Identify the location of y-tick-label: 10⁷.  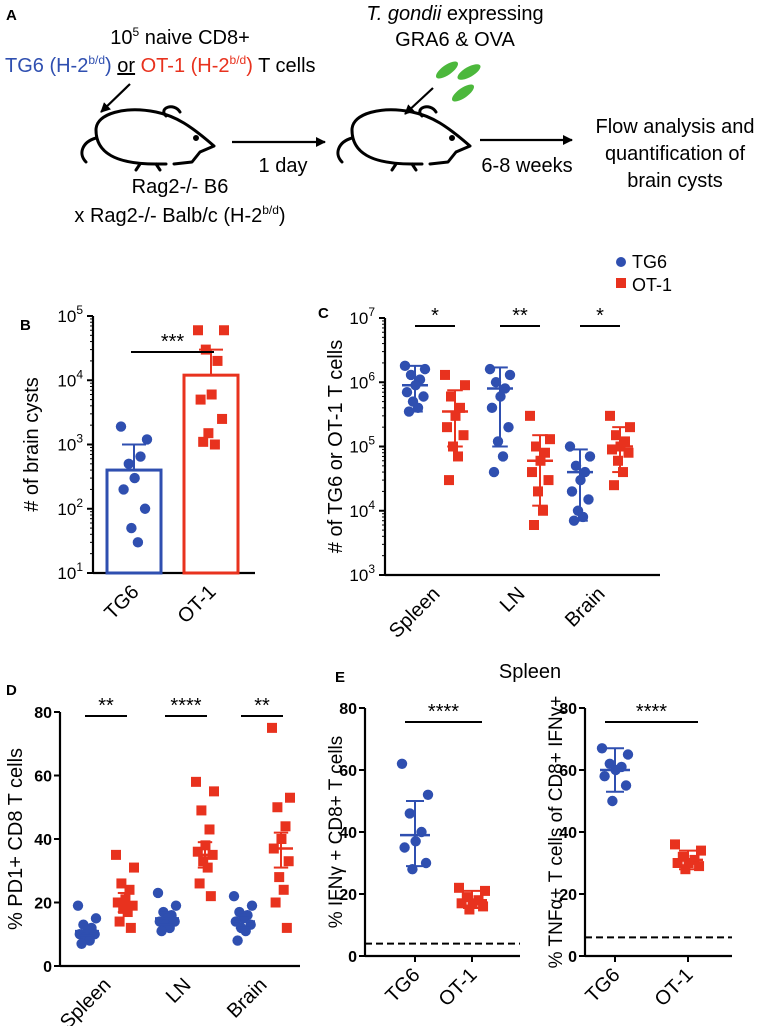
(362, 316).